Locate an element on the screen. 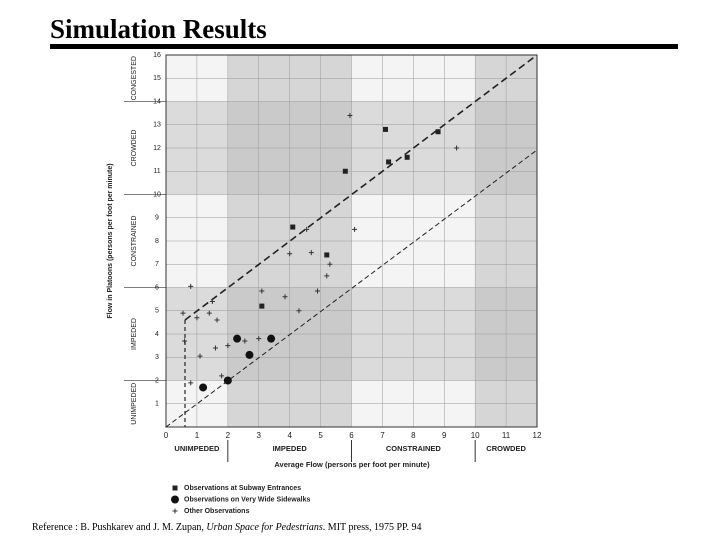 The height and width of the screenshot is (540, 720). x-tick-label: 12 is located at coordinates (537, 435).